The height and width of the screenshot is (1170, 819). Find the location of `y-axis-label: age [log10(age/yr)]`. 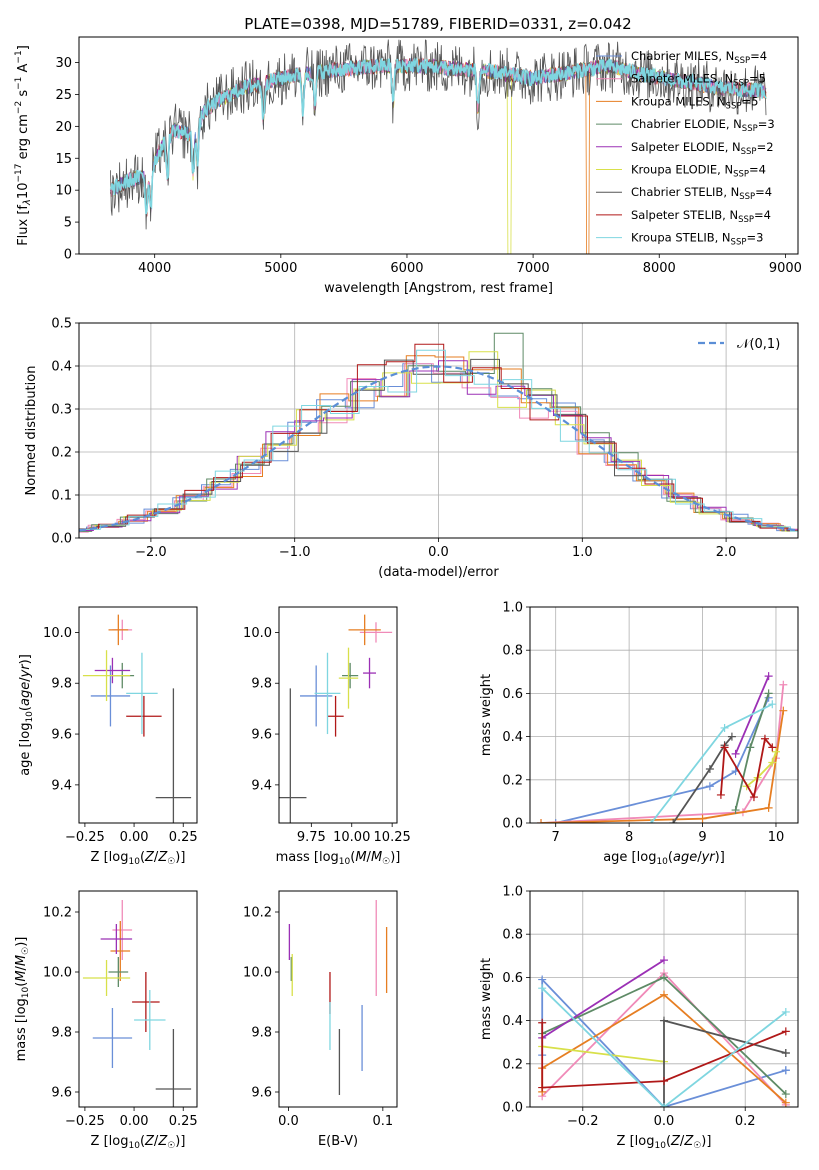

y-axis-label: age [log10(age/yr)] is located at coordinates (26, 715).